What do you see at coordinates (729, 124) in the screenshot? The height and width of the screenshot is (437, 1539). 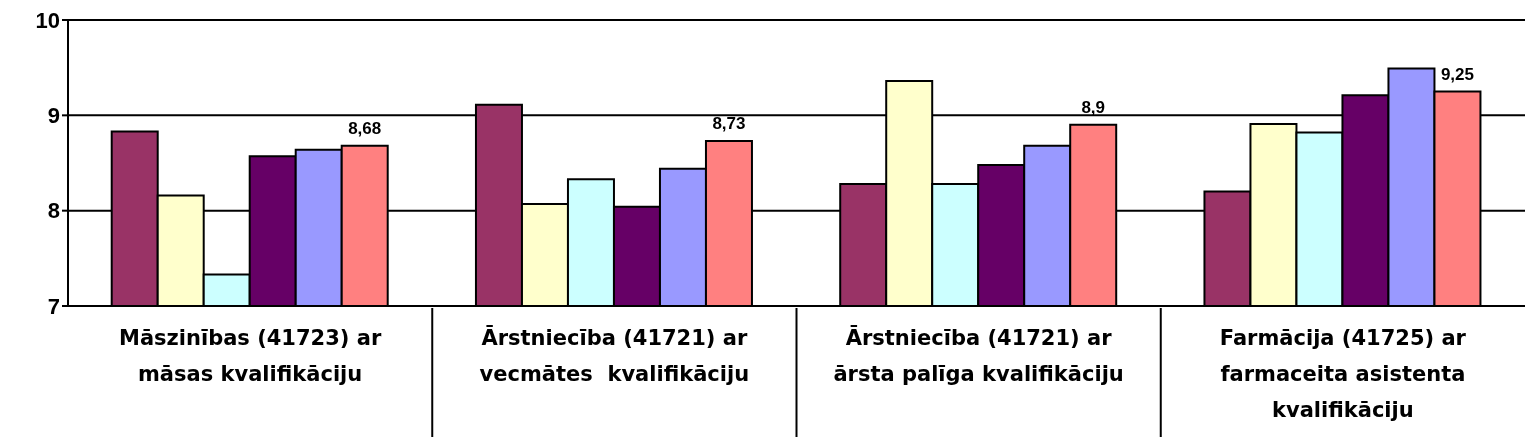 I see `data-label: 8,73` at bounding box center [729, 124].